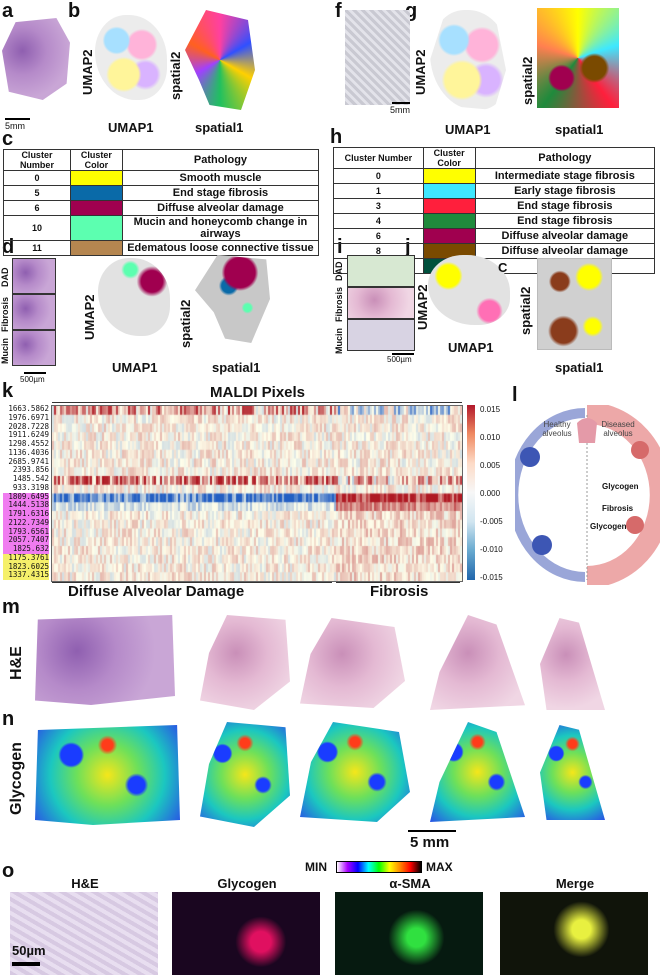  I want to click on table-row: 10 Mucin and honeycomb change in airways, so click(161, 228).